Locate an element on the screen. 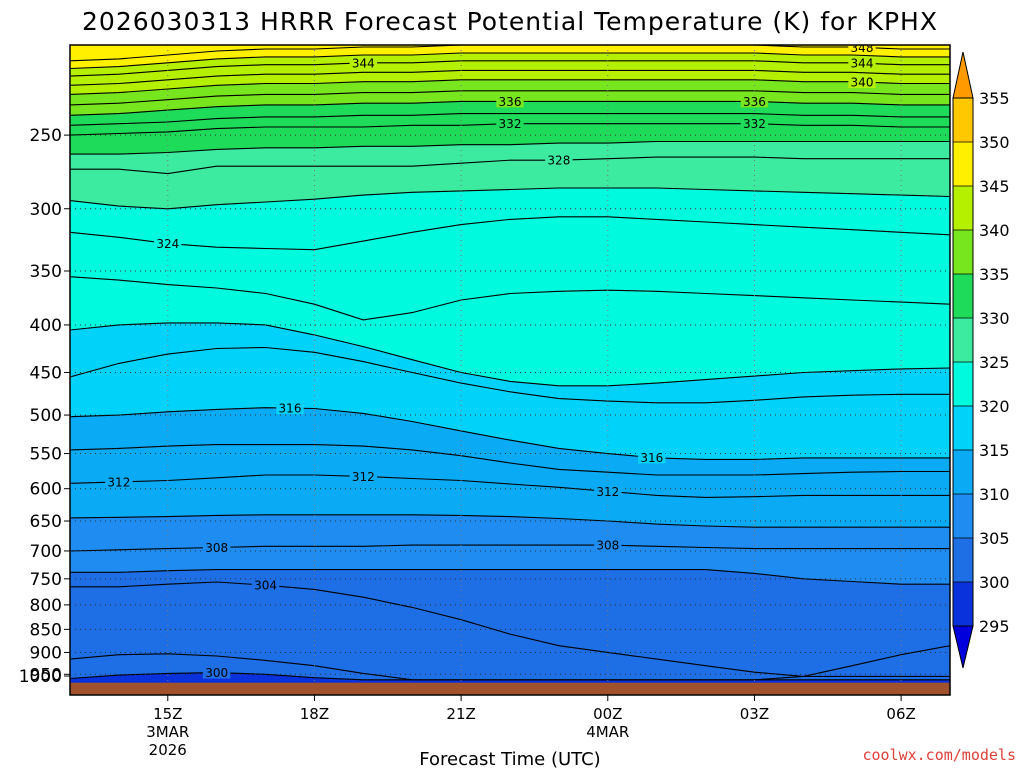 The width and height of the screenshot is (1024, 768). y-tick-label: 650 is located at coordinates (46, 522).